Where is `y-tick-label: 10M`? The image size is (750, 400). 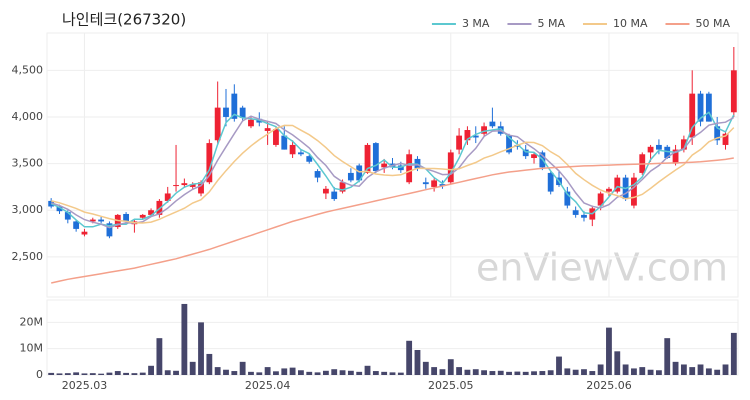 y-tick-label: 10M is located at coordinates (32, 348).